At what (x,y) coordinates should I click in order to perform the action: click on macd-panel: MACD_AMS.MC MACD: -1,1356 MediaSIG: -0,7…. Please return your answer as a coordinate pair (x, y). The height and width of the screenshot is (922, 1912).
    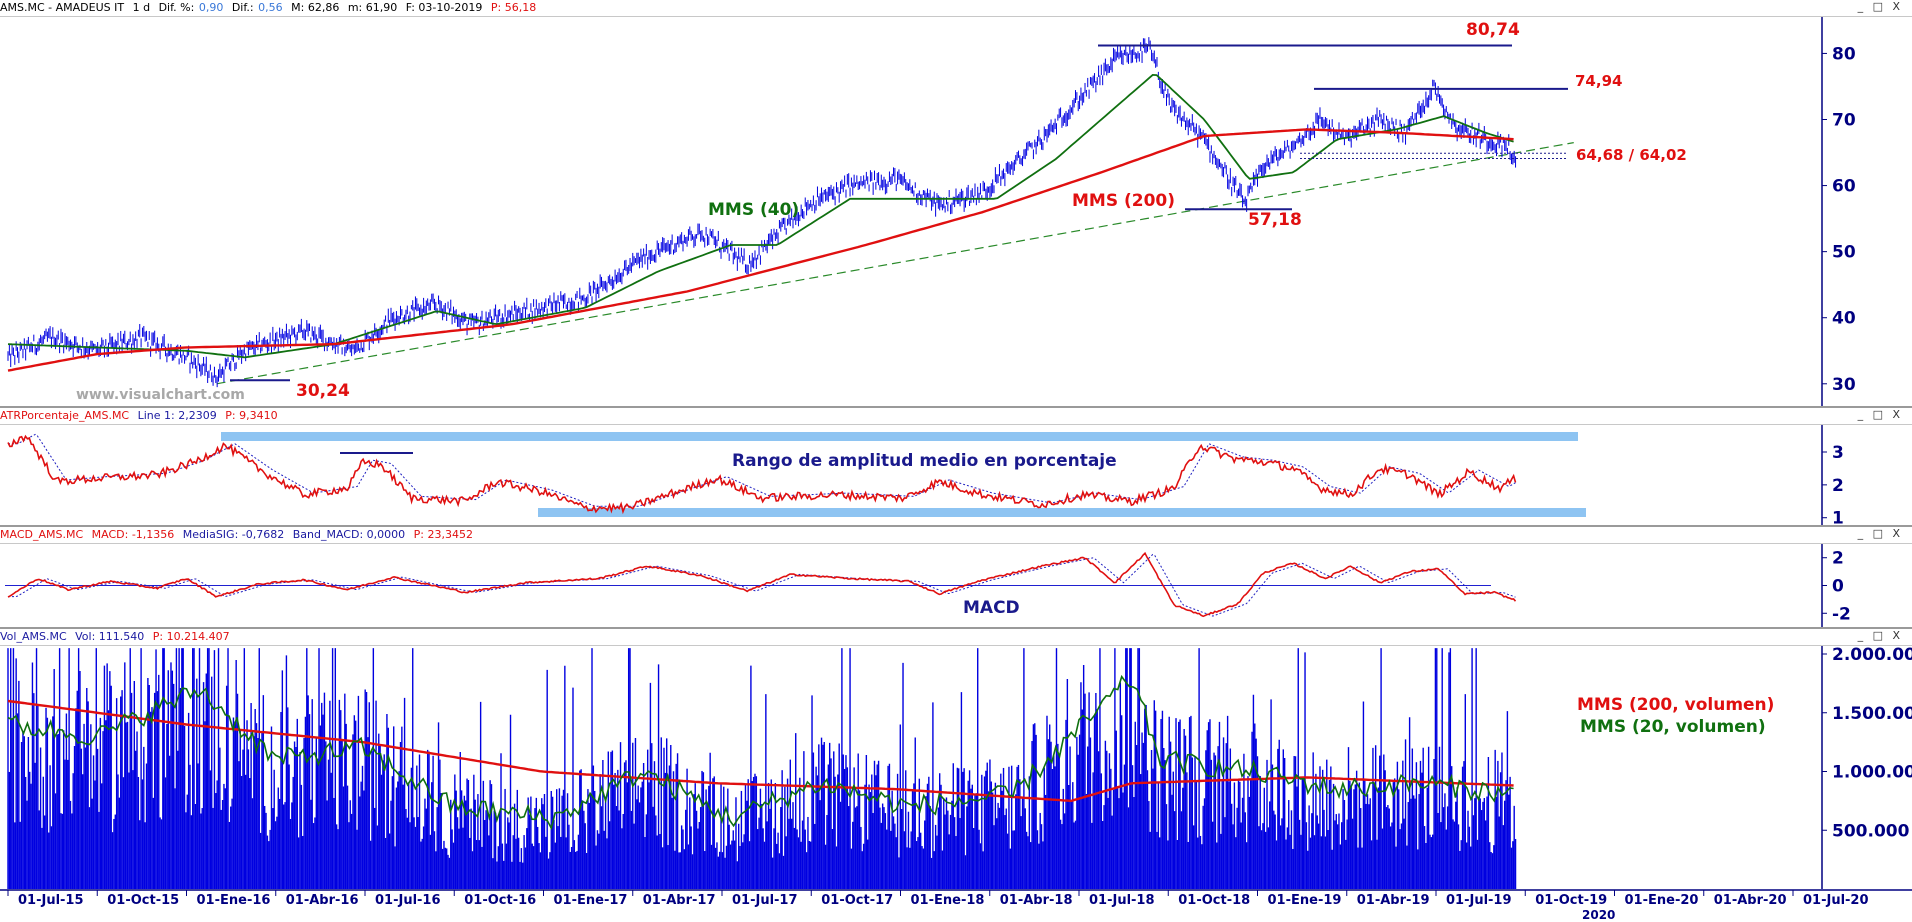
    Looking at the image, I should click on (956, 577).